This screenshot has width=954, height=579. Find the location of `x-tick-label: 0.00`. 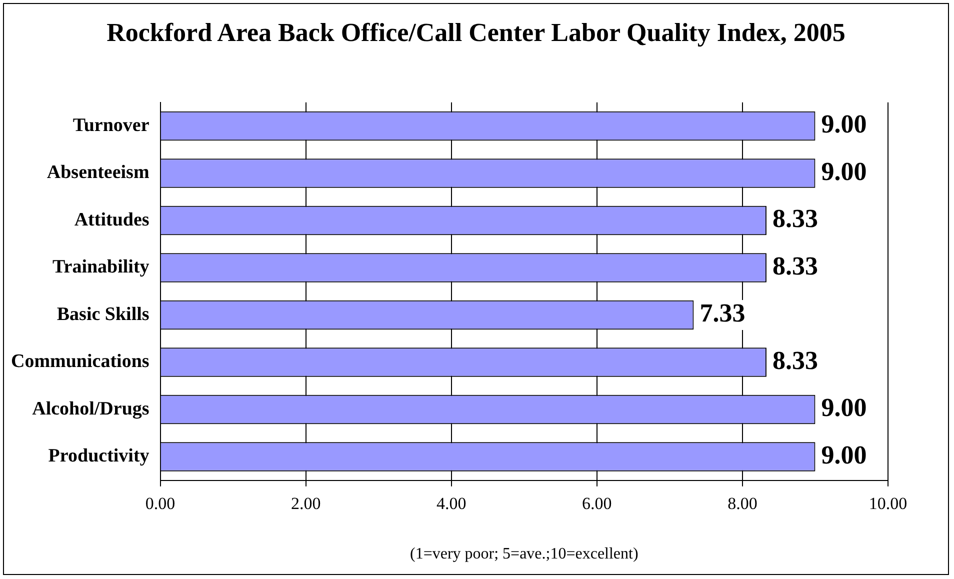

x-tick-label: 0.00 is located at coordinates (160, 504).